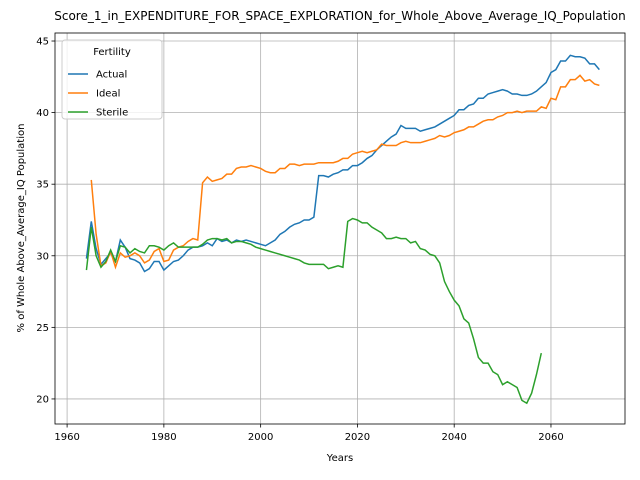 The image size is (640, 480). Describe the element at coordinates (42, 185) in the screenshot. I see `y-tick-label: 35` at that location.